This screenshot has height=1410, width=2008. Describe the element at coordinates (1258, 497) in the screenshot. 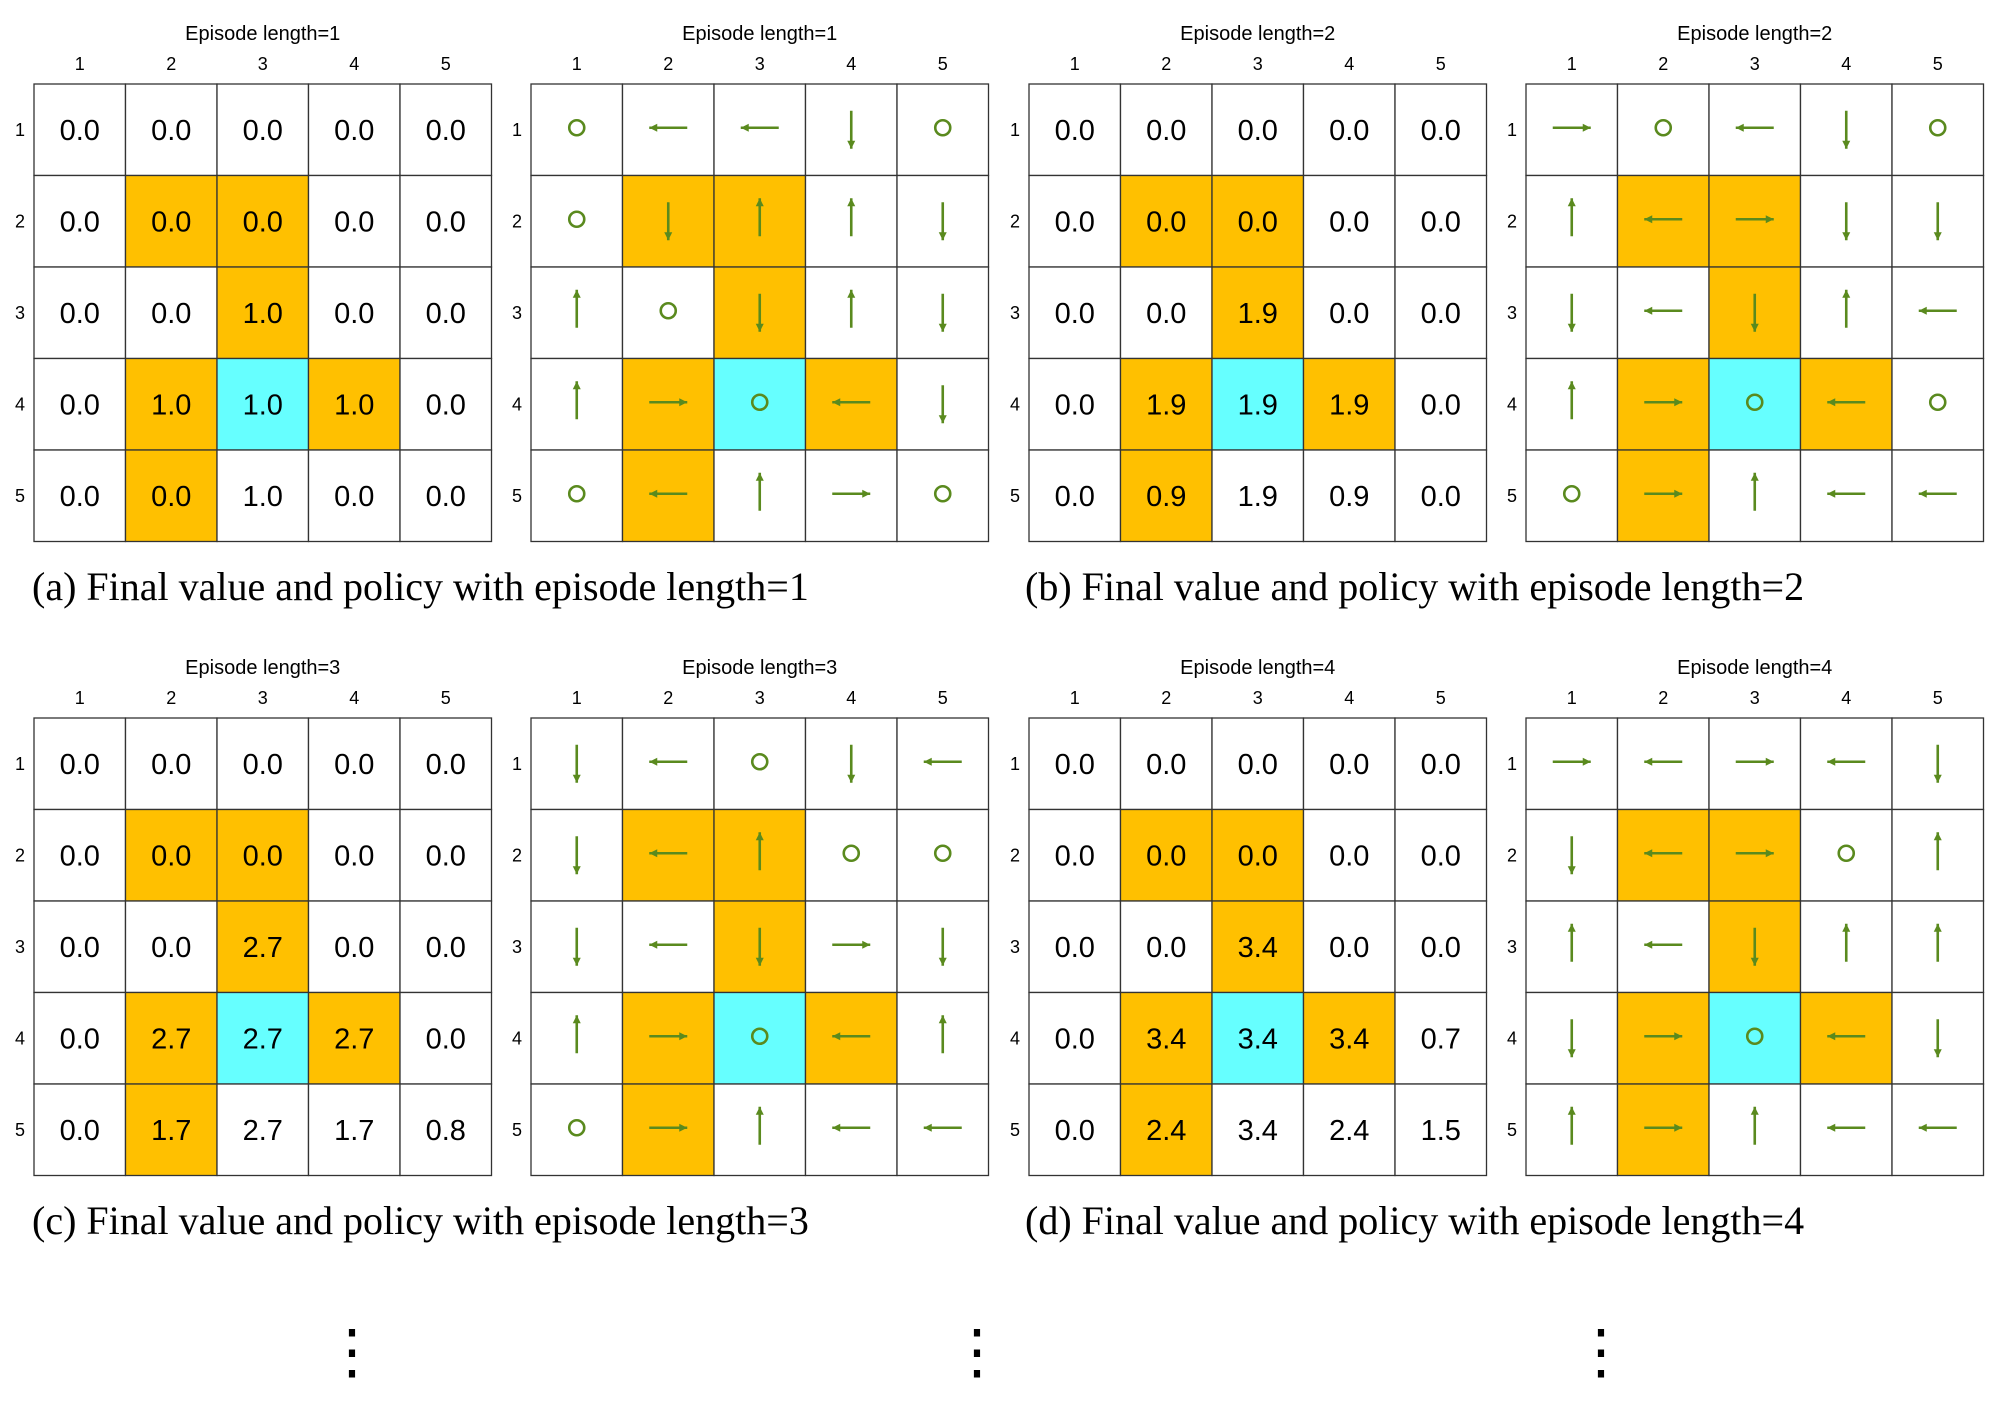

I see `state-value: 1.9` at that location.